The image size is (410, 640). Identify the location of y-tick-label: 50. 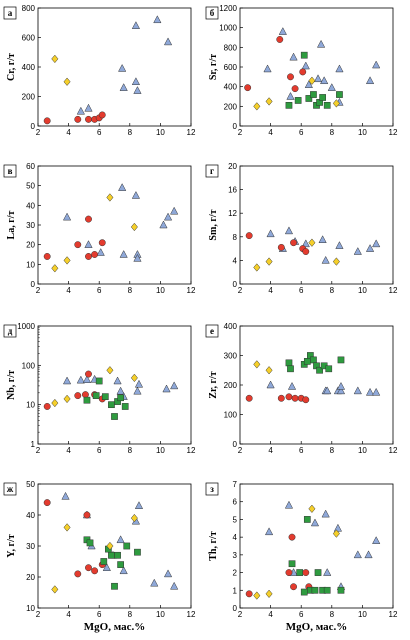
(30, 484).